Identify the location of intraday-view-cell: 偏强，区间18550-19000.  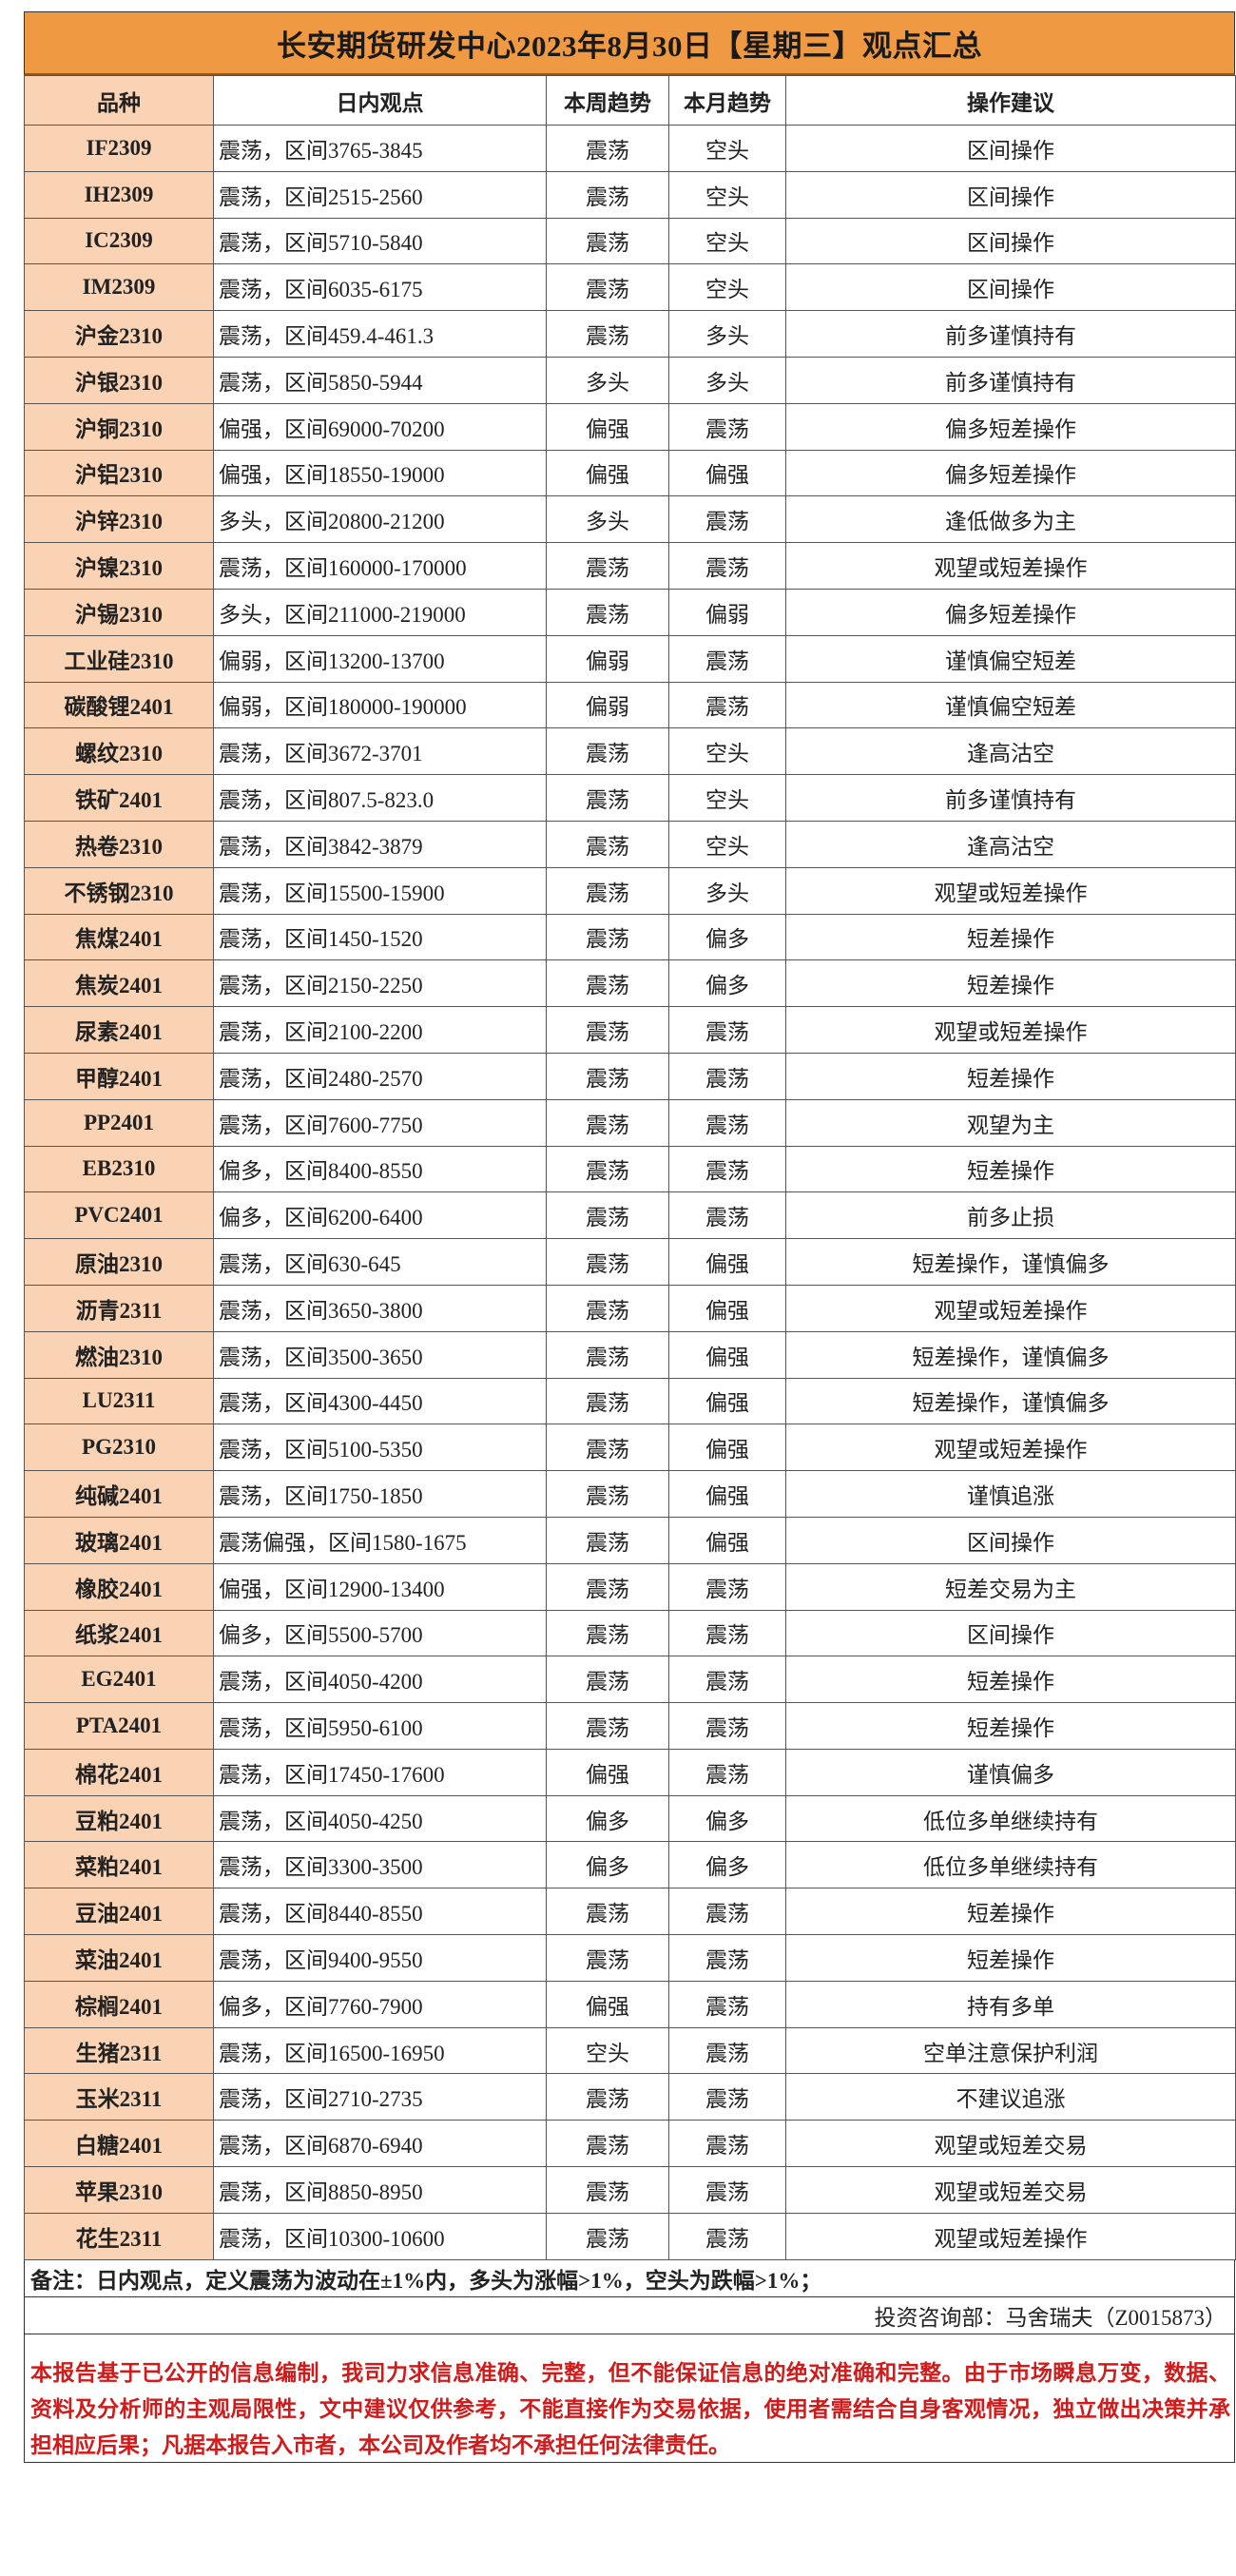
(380, 473).